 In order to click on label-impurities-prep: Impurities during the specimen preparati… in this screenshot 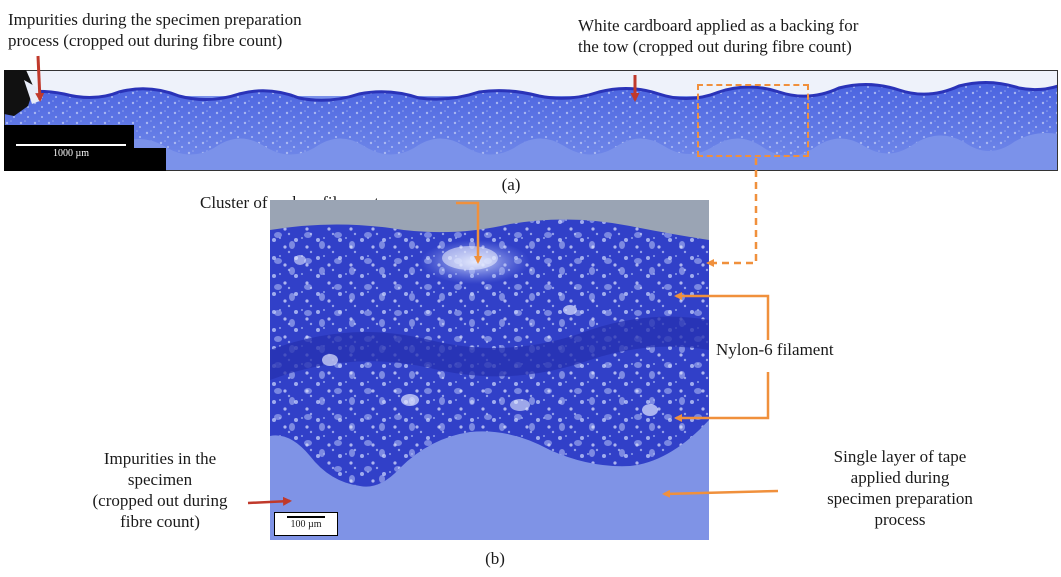, I will do `click(155, 30)`.